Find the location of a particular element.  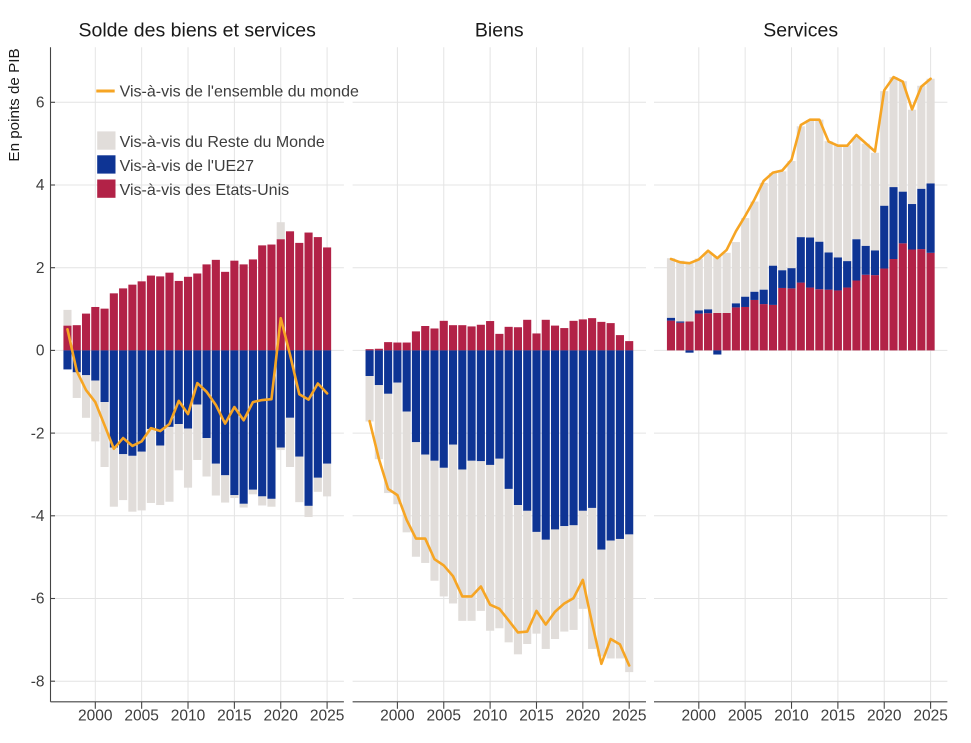

svg-text: Biens is located at coordinates (499, 31).